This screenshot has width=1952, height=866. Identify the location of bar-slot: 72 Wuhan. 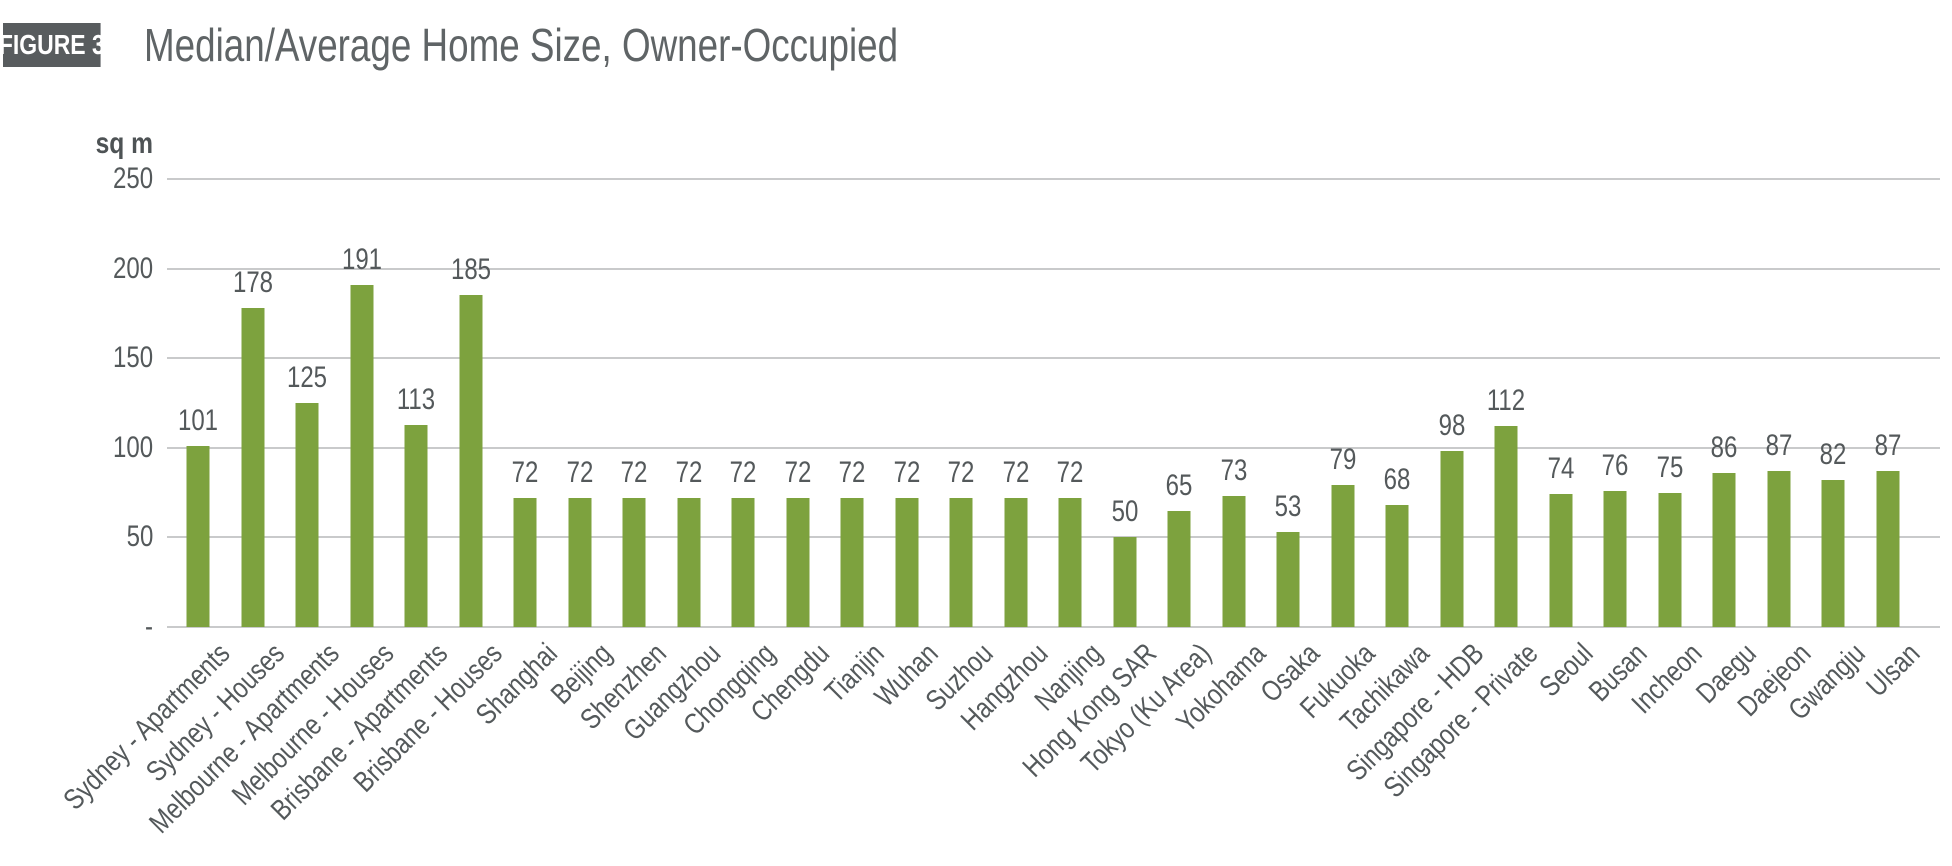
(907, 446).